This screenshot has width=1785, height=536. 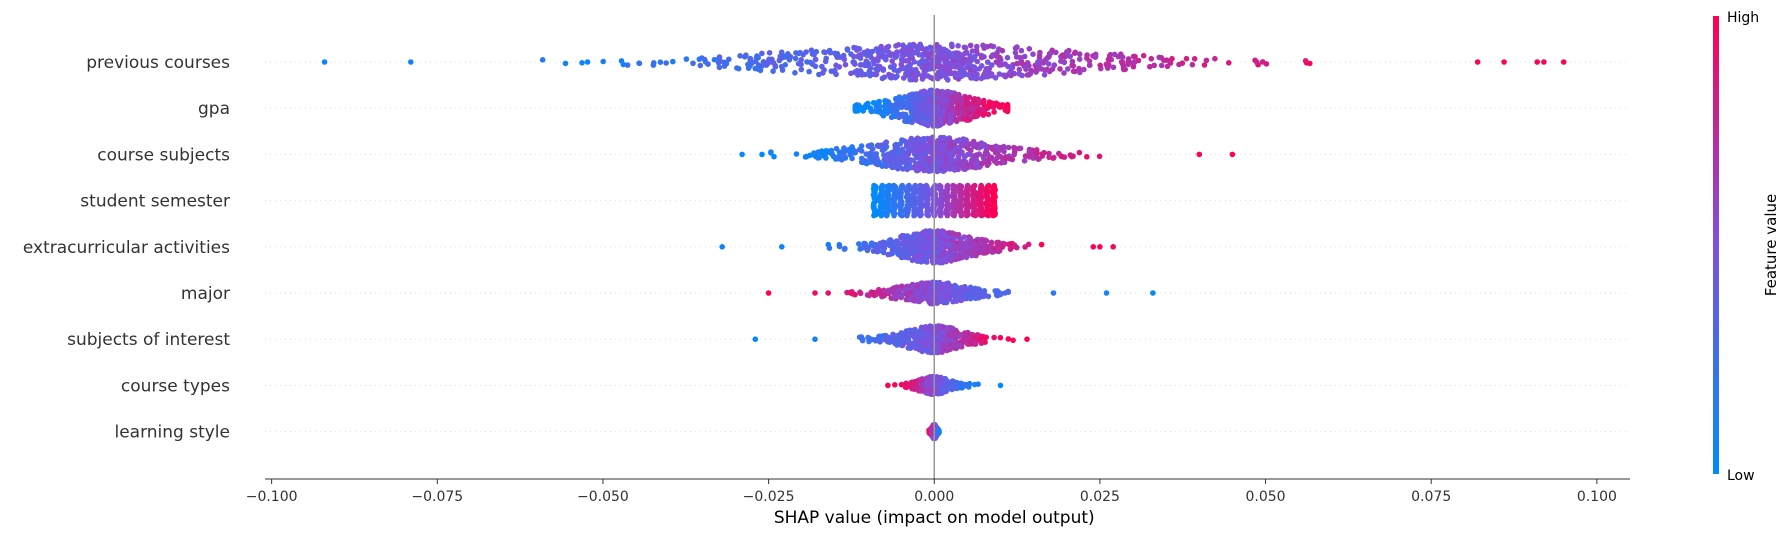 What do you see at coordinates (148, 340) in the screenshot?
I see `feature-label: subjects of interest` at bounding box center [148, 340].